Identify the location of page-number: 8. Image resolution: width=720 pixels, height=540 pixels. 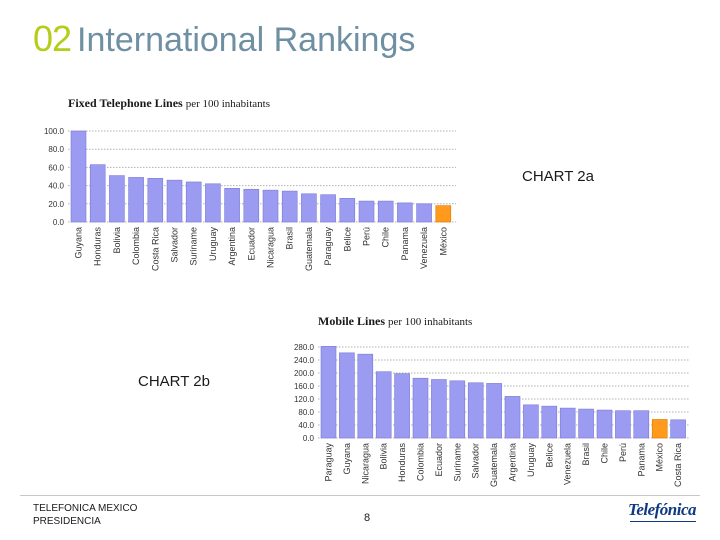
(367, 518).